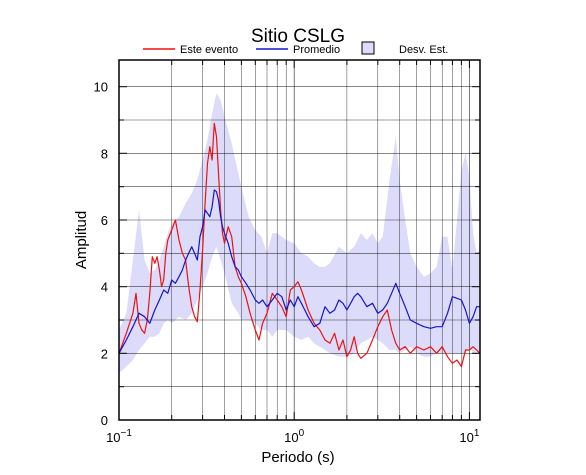  I want to click on x-tick-exponent: 0, so click(302, 433).